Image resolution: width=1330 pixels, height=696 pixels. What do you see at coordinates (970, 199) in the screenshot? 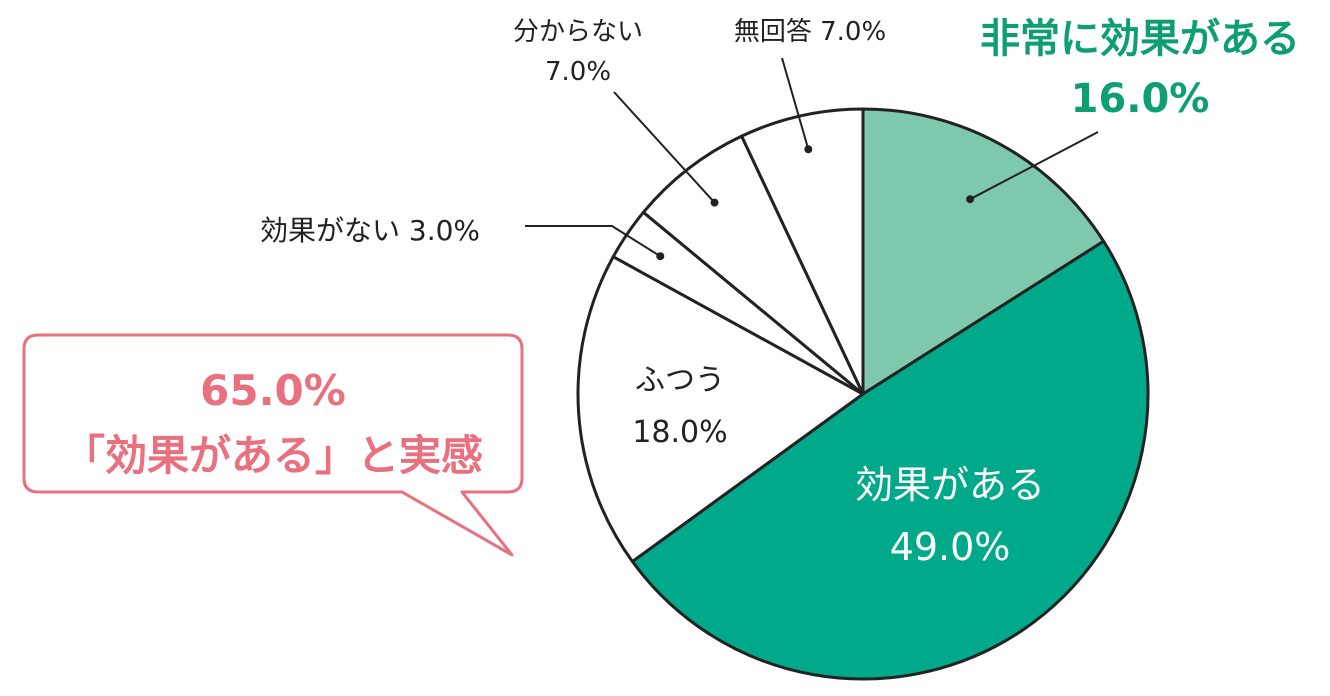
I see `leader-dot-very-effective` at bounding box center [970, 199].